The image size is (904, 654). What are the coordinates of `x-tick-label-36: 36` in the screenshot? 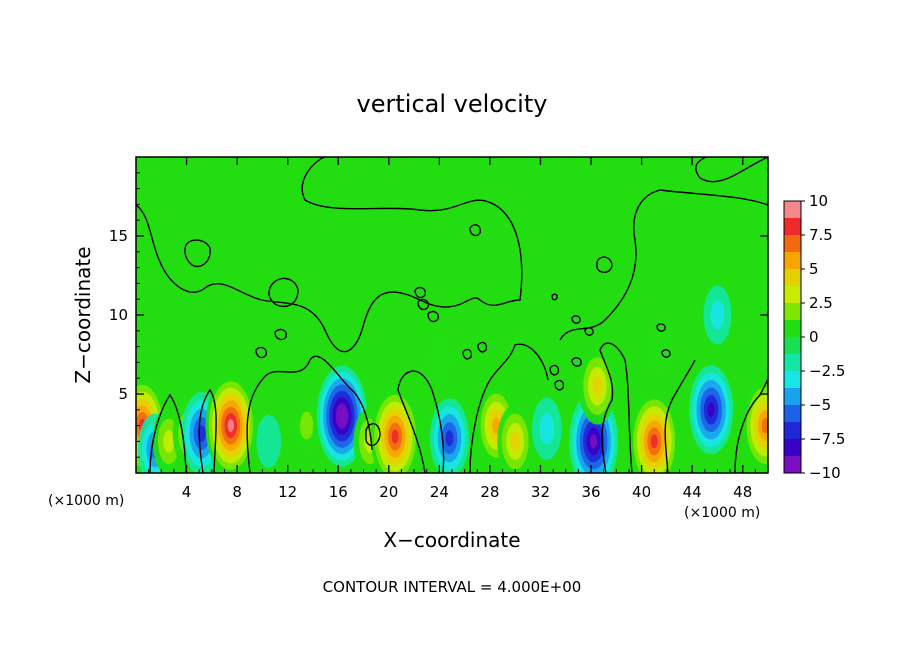 It's located at (590, 492).